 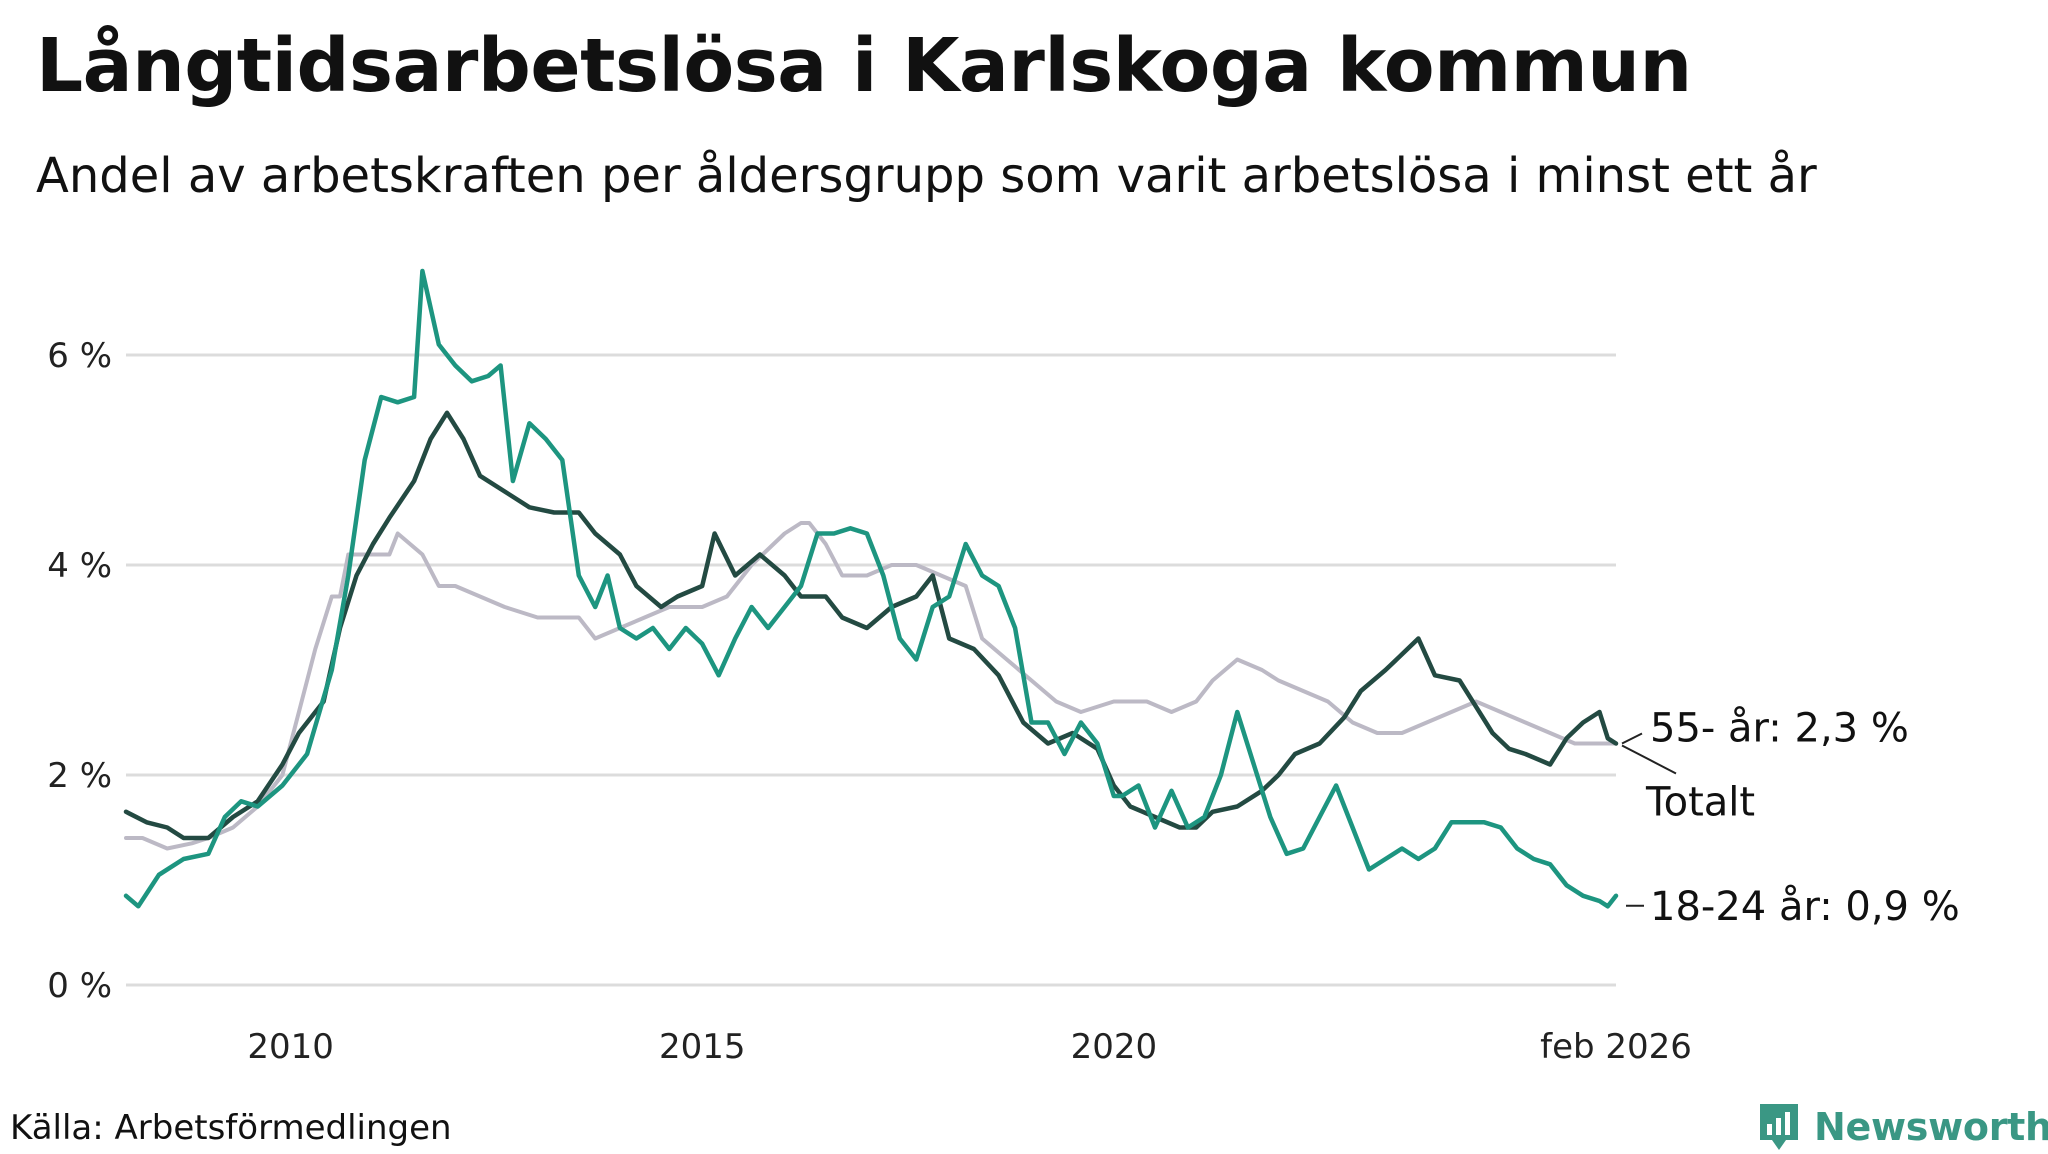 I want to click on bar-chart-icon, so click(x=1779, y=1127).